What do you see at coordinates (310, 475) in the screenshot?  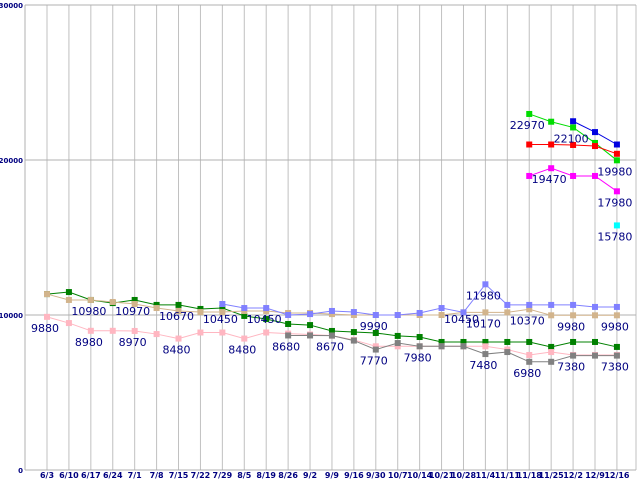 I see `x-tick-label: 9/2` at bounding box center [310, 475].